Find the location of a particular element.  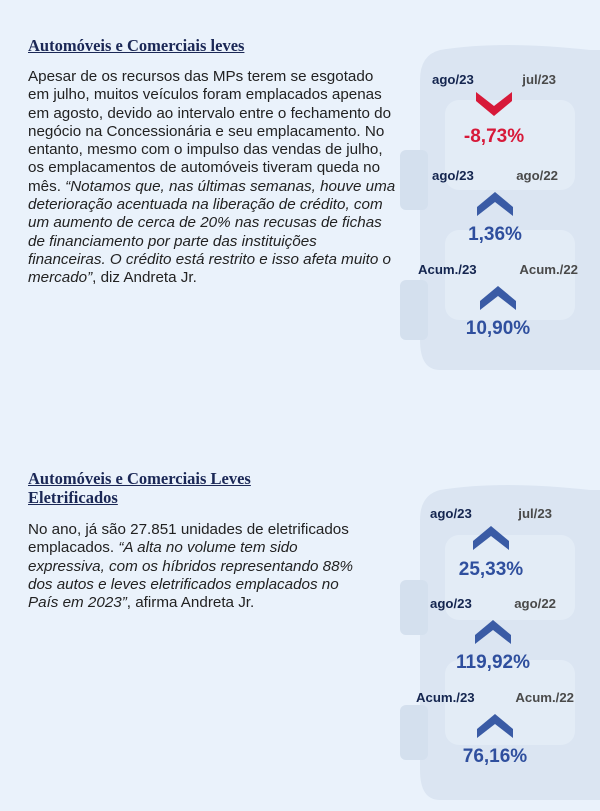

stat-ago23-vs-jul23: ago/23 jul/23 -8,73% is located at coordinates (494, 114).